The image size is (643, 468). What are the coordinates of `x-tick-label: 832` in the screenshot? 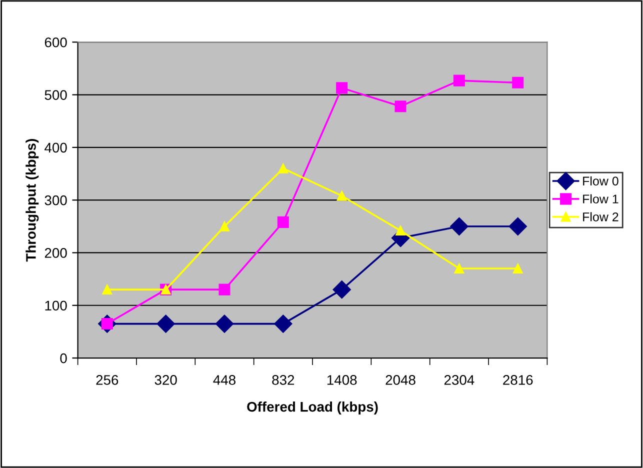 It's located at (283, 380).